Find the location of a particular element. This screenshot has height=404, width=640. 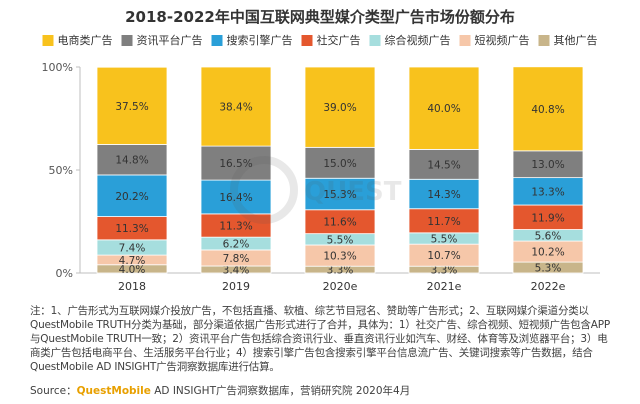

data-label: 16.4% is located at coordinates (235, 198).